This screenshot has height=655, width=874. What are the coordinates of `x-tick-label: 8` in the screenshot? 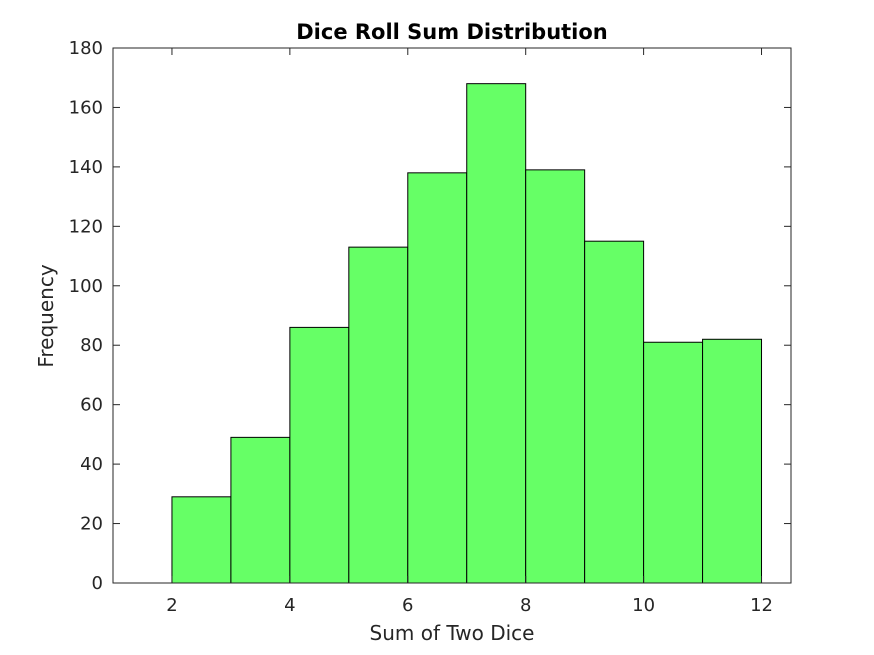 It's located at (525, 605).